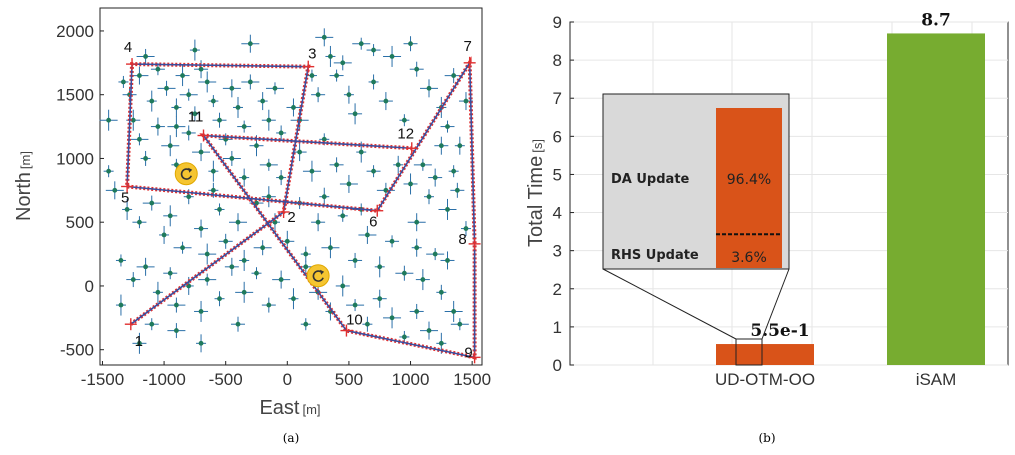 This screenshot has width=1015, height=455. Describe the element at coordinates (779, 331) in the screenshot. I see `bar-value-label: 5.5e-1` at that location.